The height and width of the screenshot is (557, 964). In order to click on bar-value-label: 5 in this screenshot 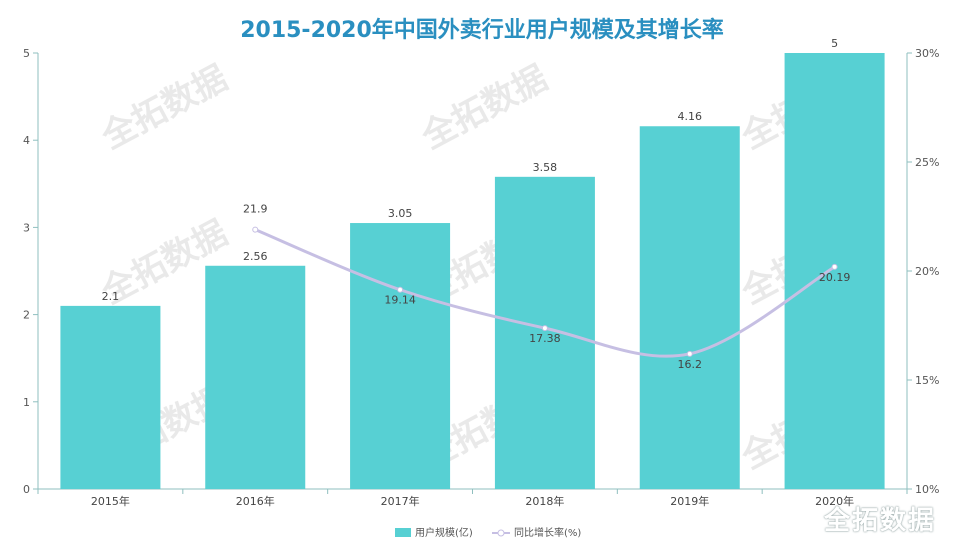, I will do `click(834, 43)`.